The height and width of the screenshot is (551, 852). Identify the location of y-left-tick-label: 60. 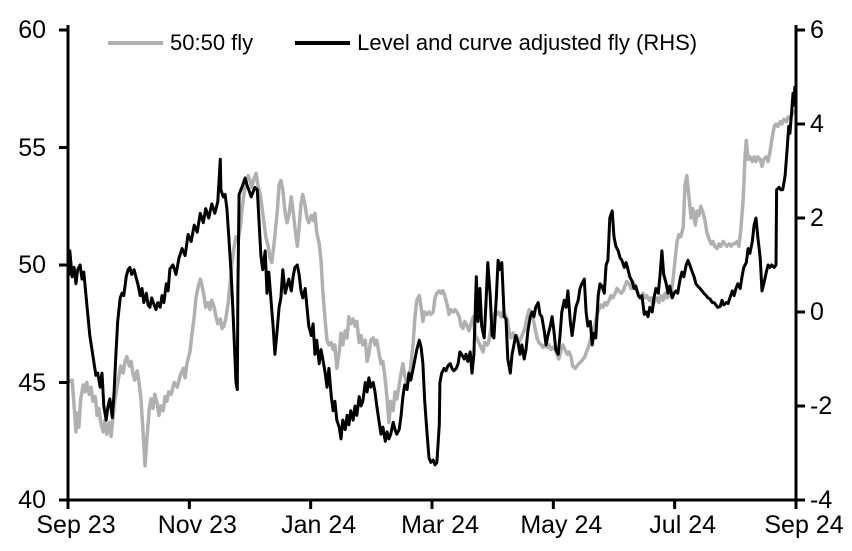
(32, 30).